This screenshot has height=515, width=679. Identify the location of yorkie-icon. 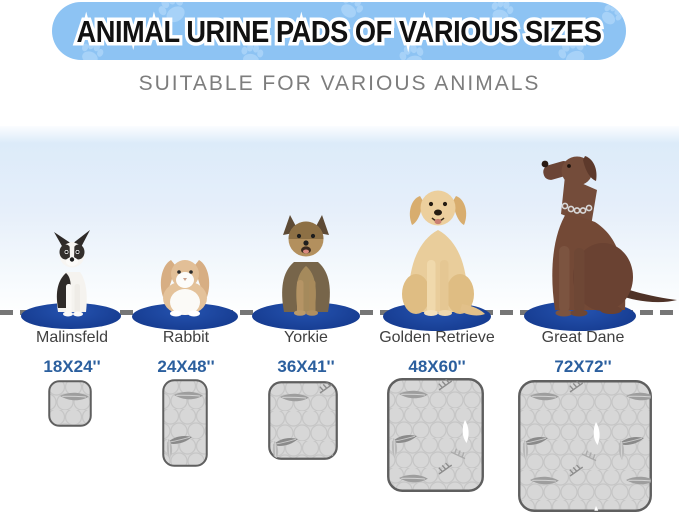
(306, 265).